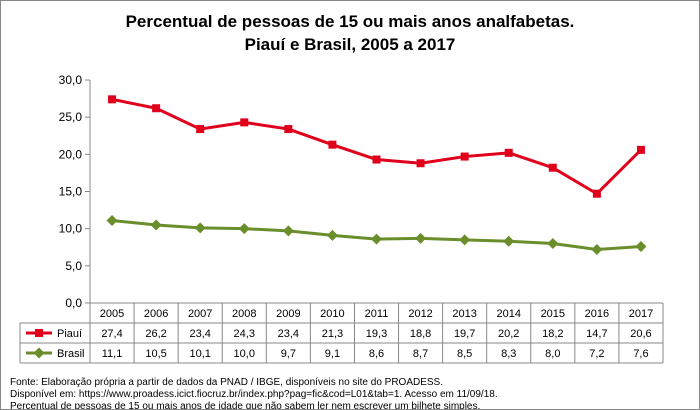 Image resolution: width=700 pixels, height=410 pixels. I want to click on legend-label: Piauí, so click(69, 334).